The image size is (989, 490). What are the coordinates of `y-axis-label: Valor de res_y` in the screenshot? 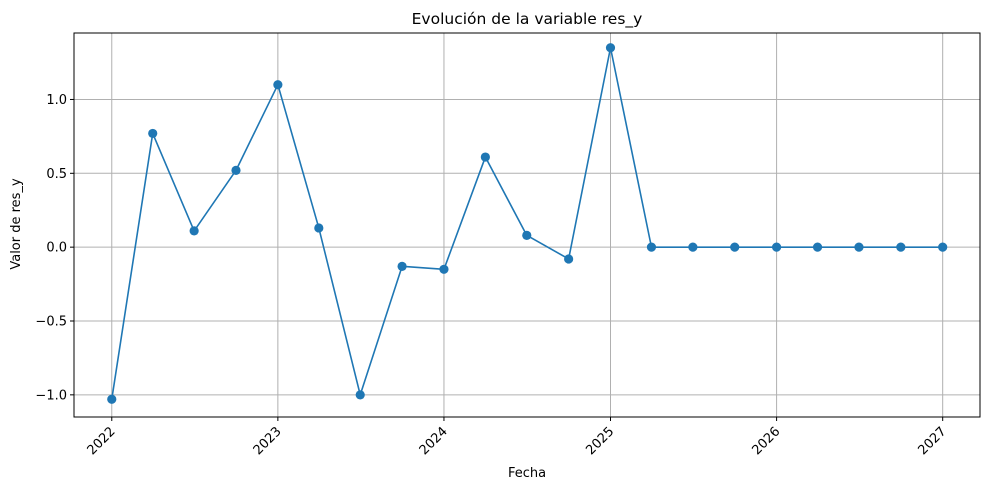 It's located at (16, 224).